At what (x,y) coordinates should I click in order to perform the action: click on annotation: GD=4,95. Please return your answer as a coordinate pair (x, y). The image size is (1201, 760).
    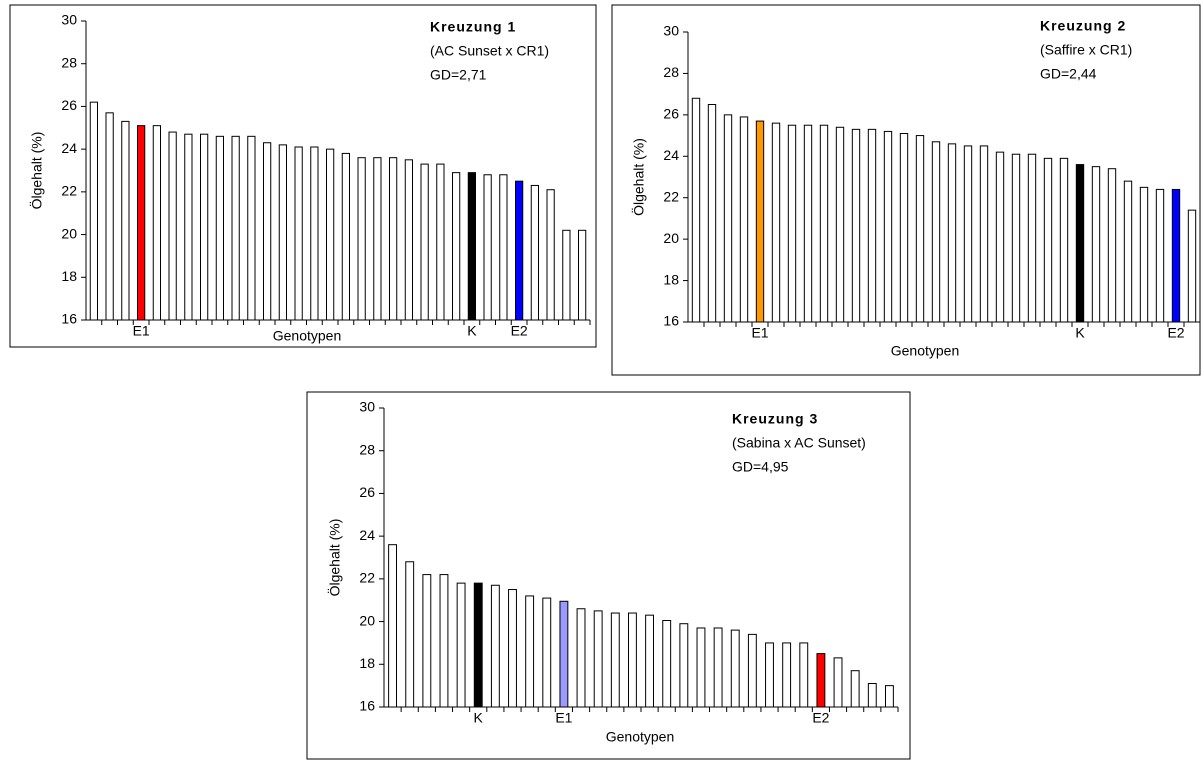
    Looking at the image, I should click on (760, 467).